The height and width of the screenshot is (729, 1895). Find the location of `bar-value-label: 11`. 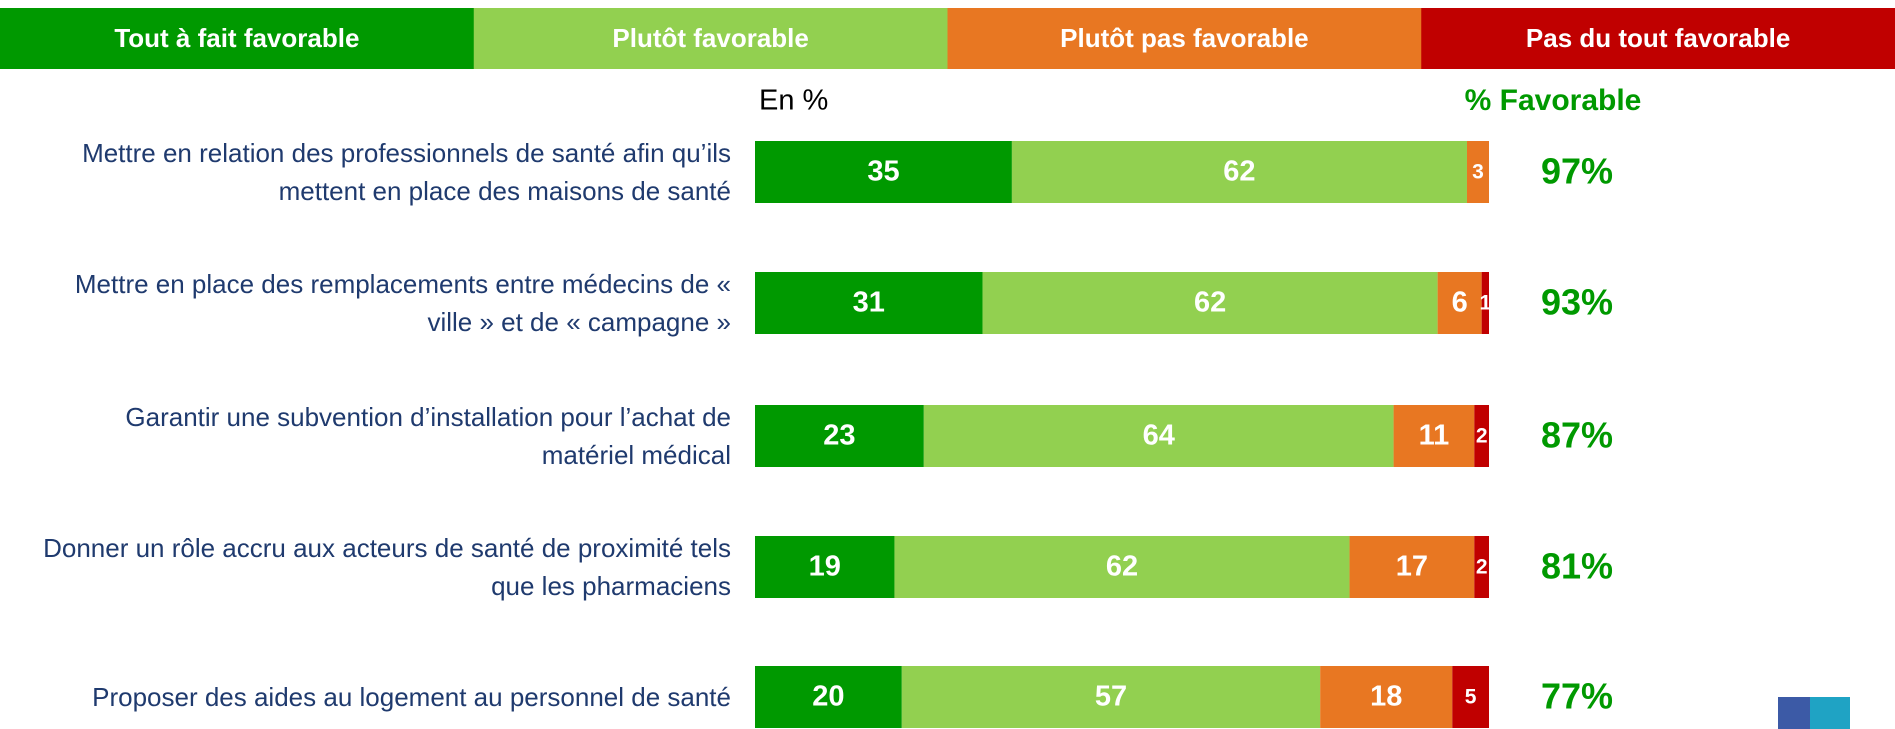

bar-value-label: 11 is located at coordinates (1434, 436).